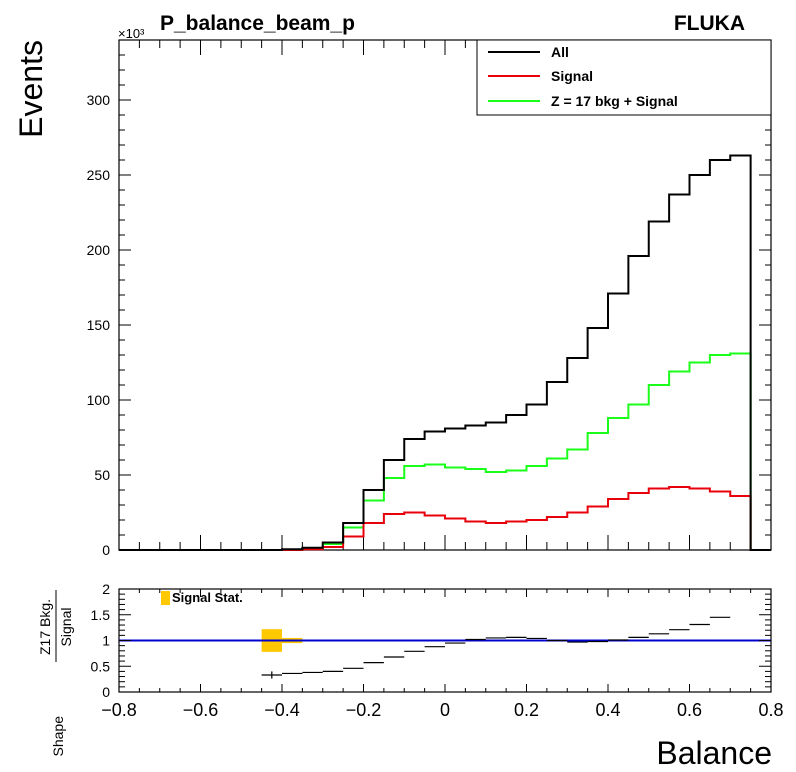 This screenshot has width=796, height=772. What do you see at coordinates (770, 710) in the screenshot?
I see `x-tick-label: 0.8` at bounding box center [770, 710].